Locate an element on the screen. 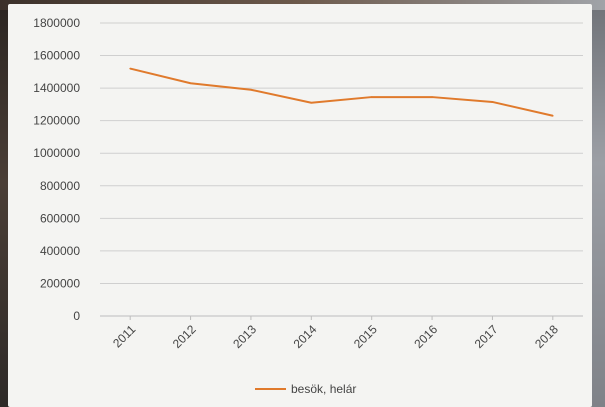  x-tick-label: 2016 is located at coordinates (425, 336).